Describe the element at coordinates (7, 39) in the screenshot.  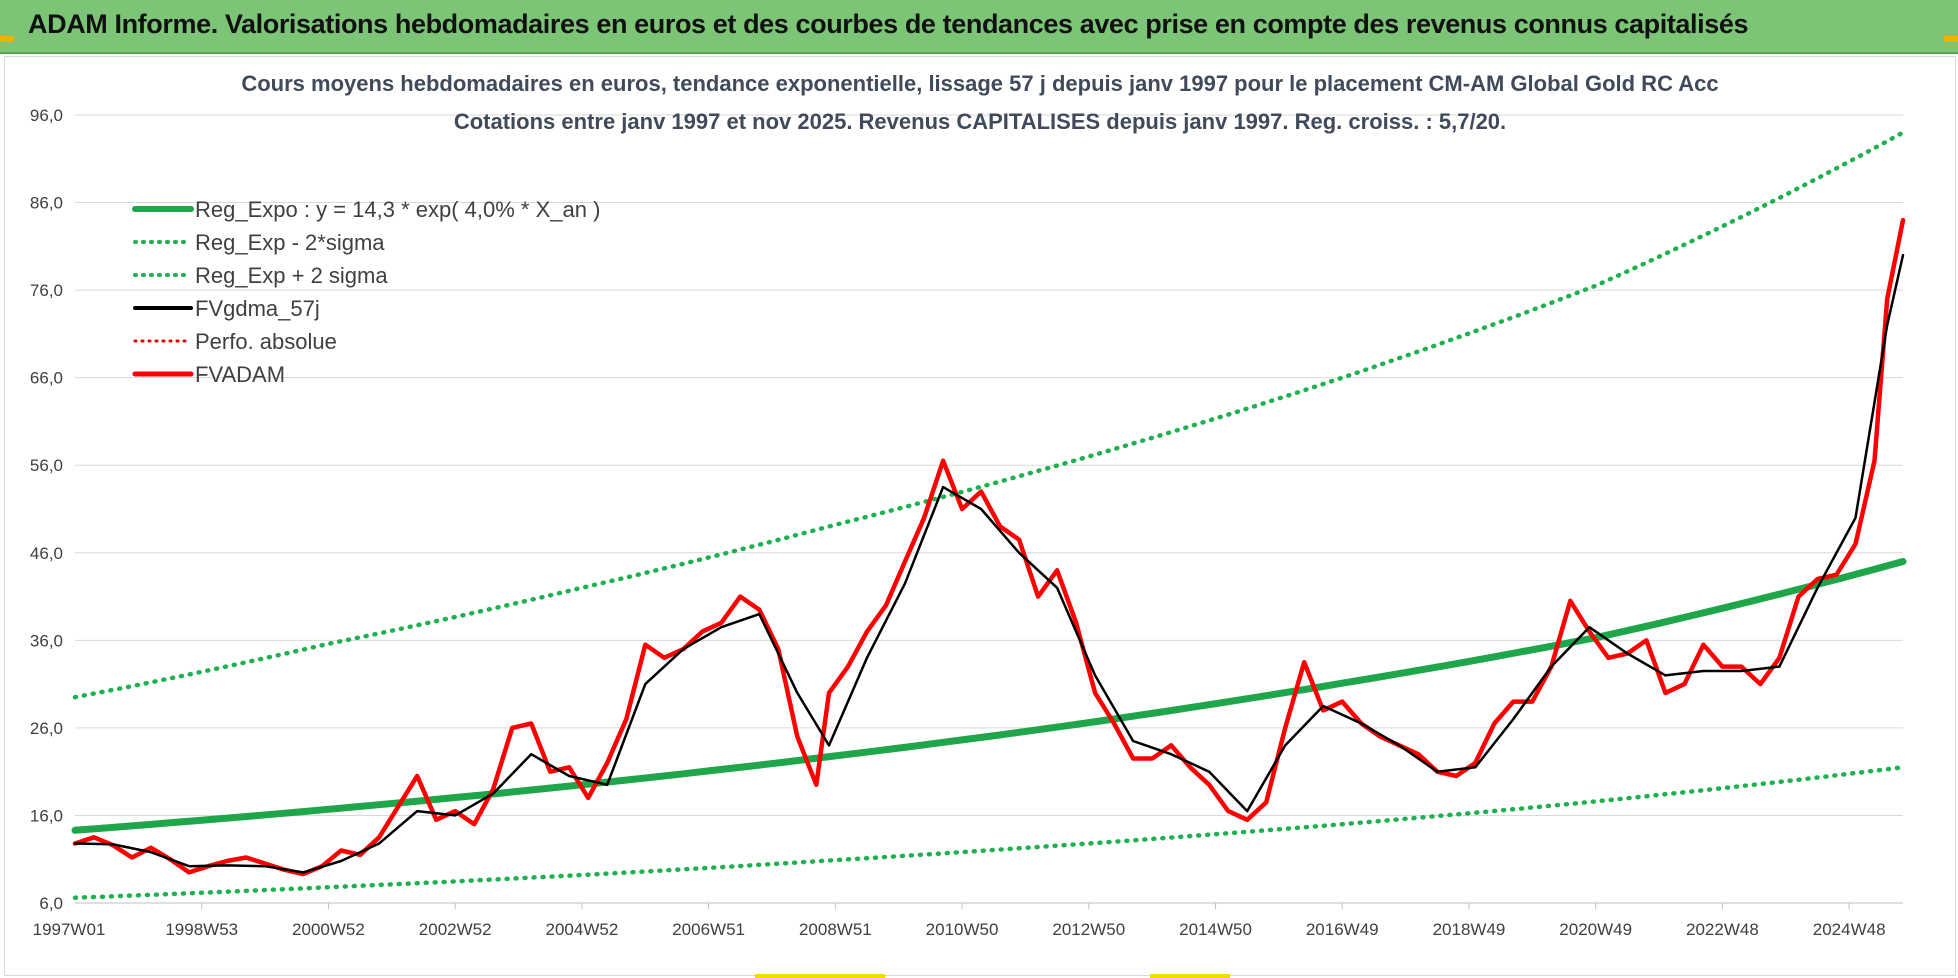
I see `banner-corner-left` at that location.